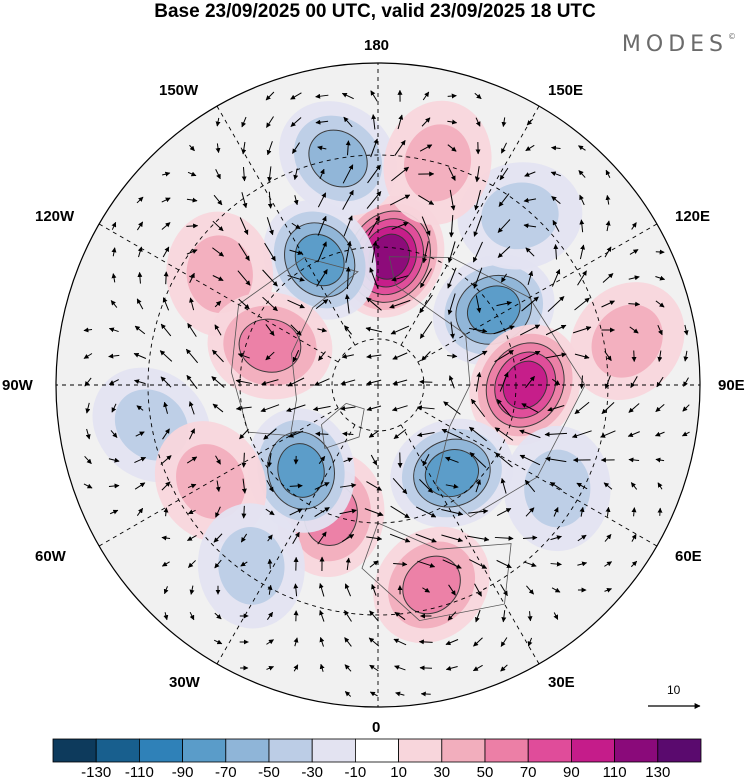  I want to click on lon-label-30w: 30W, so click(184, 682).